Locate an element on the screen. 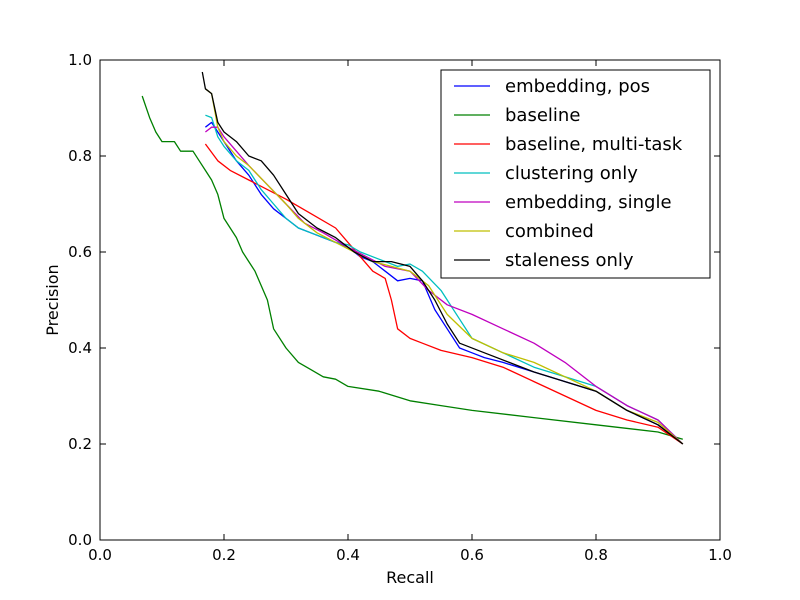  y-tick-label: 0.2 is located at coordinates (80, 444).